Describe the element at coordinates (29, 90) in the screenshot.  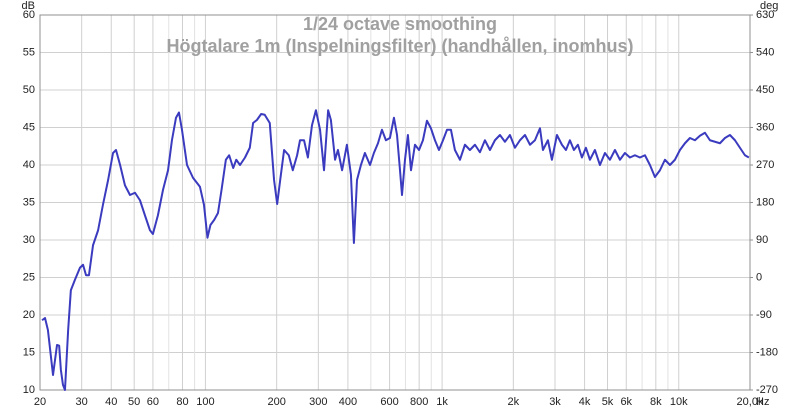
I see `y-tick-label: 50` at that location.